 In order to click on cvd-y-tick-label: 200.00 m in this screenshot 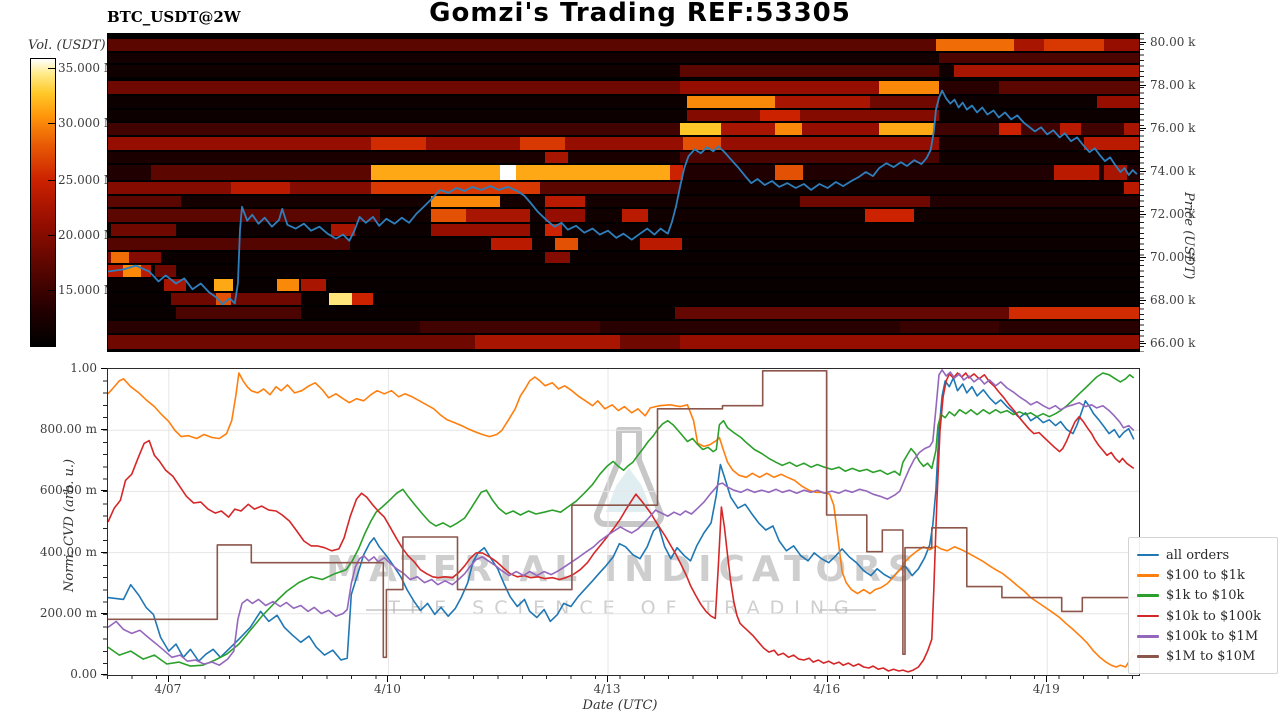, I will do `click(68, 612)`.